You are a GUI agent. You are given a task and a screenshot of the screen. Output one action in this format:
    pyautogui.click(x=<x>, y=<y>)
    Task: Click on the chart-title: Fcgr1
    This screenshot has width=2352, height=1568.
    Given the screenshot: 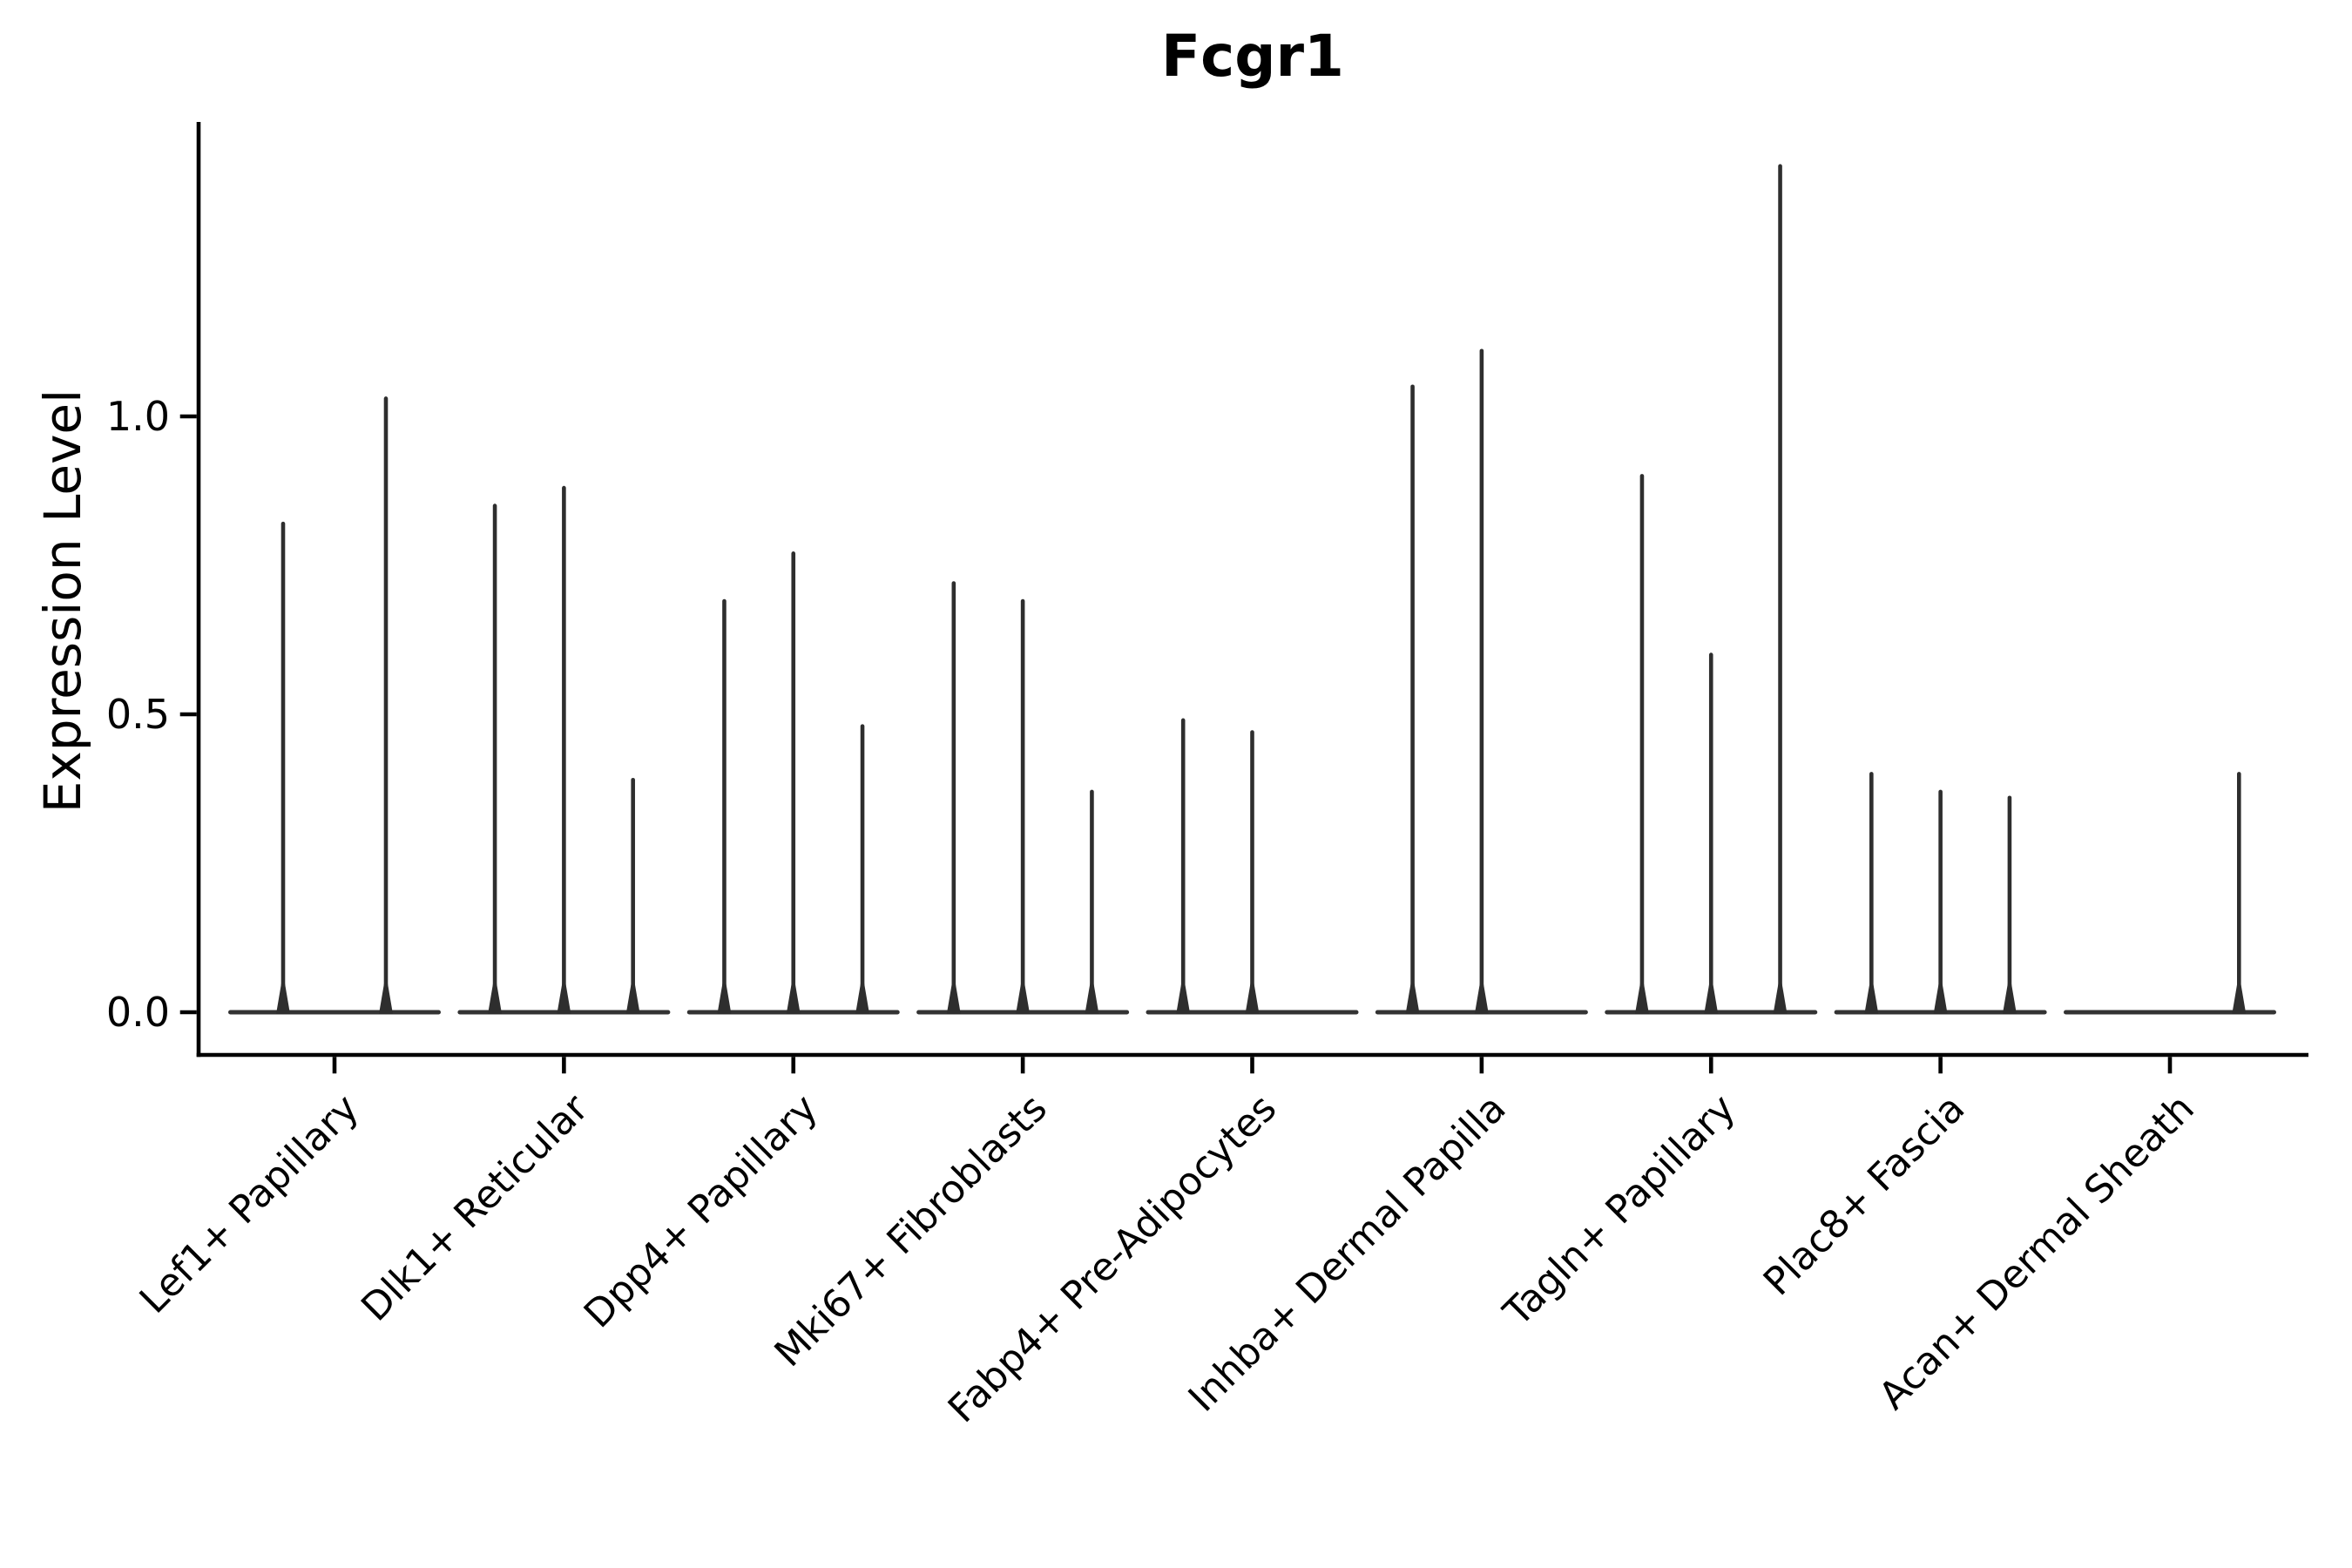 What is the action you would take?
    pyautogui.click(x=1252, y=56)
    